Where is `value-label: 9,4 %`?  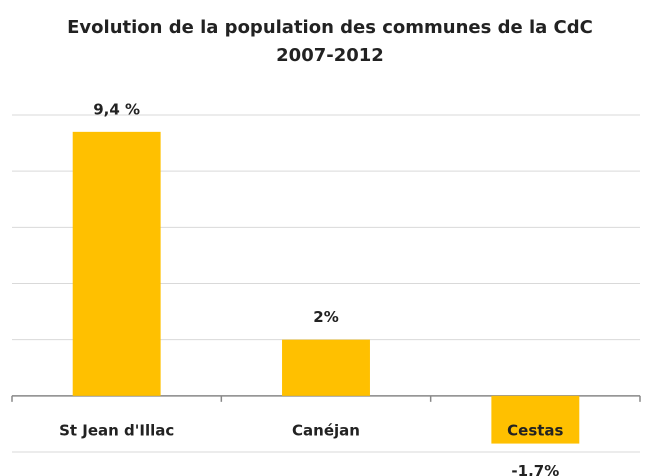
value-label: 9,4 % is located at coordinates (116, 109).